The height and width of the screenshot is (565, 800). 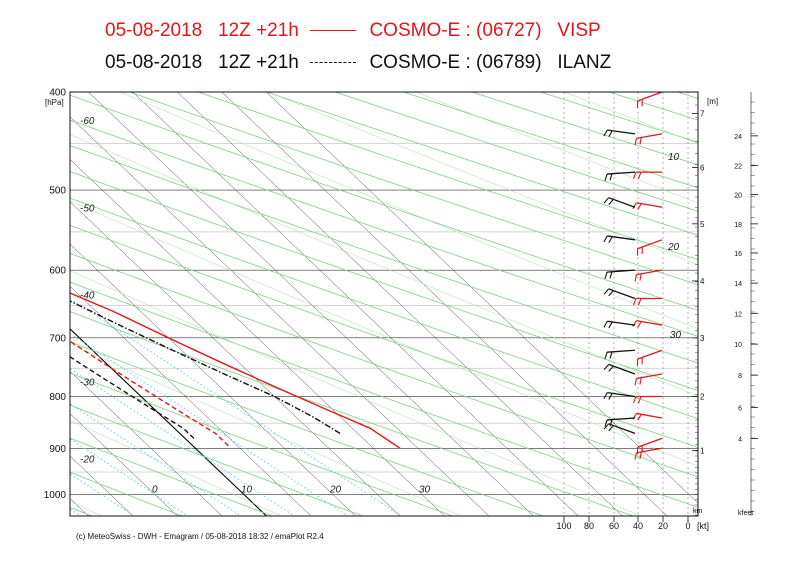 What do you see at coordinates (698, 511) in the screenshot?
I see `km-label: km` at bounding box center [698, 511].